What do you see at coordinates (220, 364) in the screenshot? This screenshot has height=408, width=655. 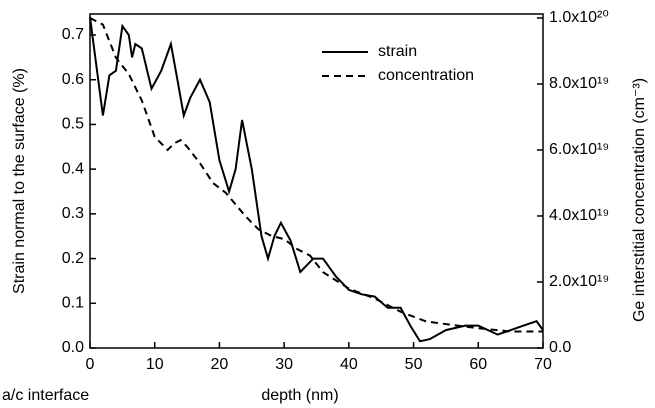 I see `x-tick-label: 20` at bounding box center [220, 364].